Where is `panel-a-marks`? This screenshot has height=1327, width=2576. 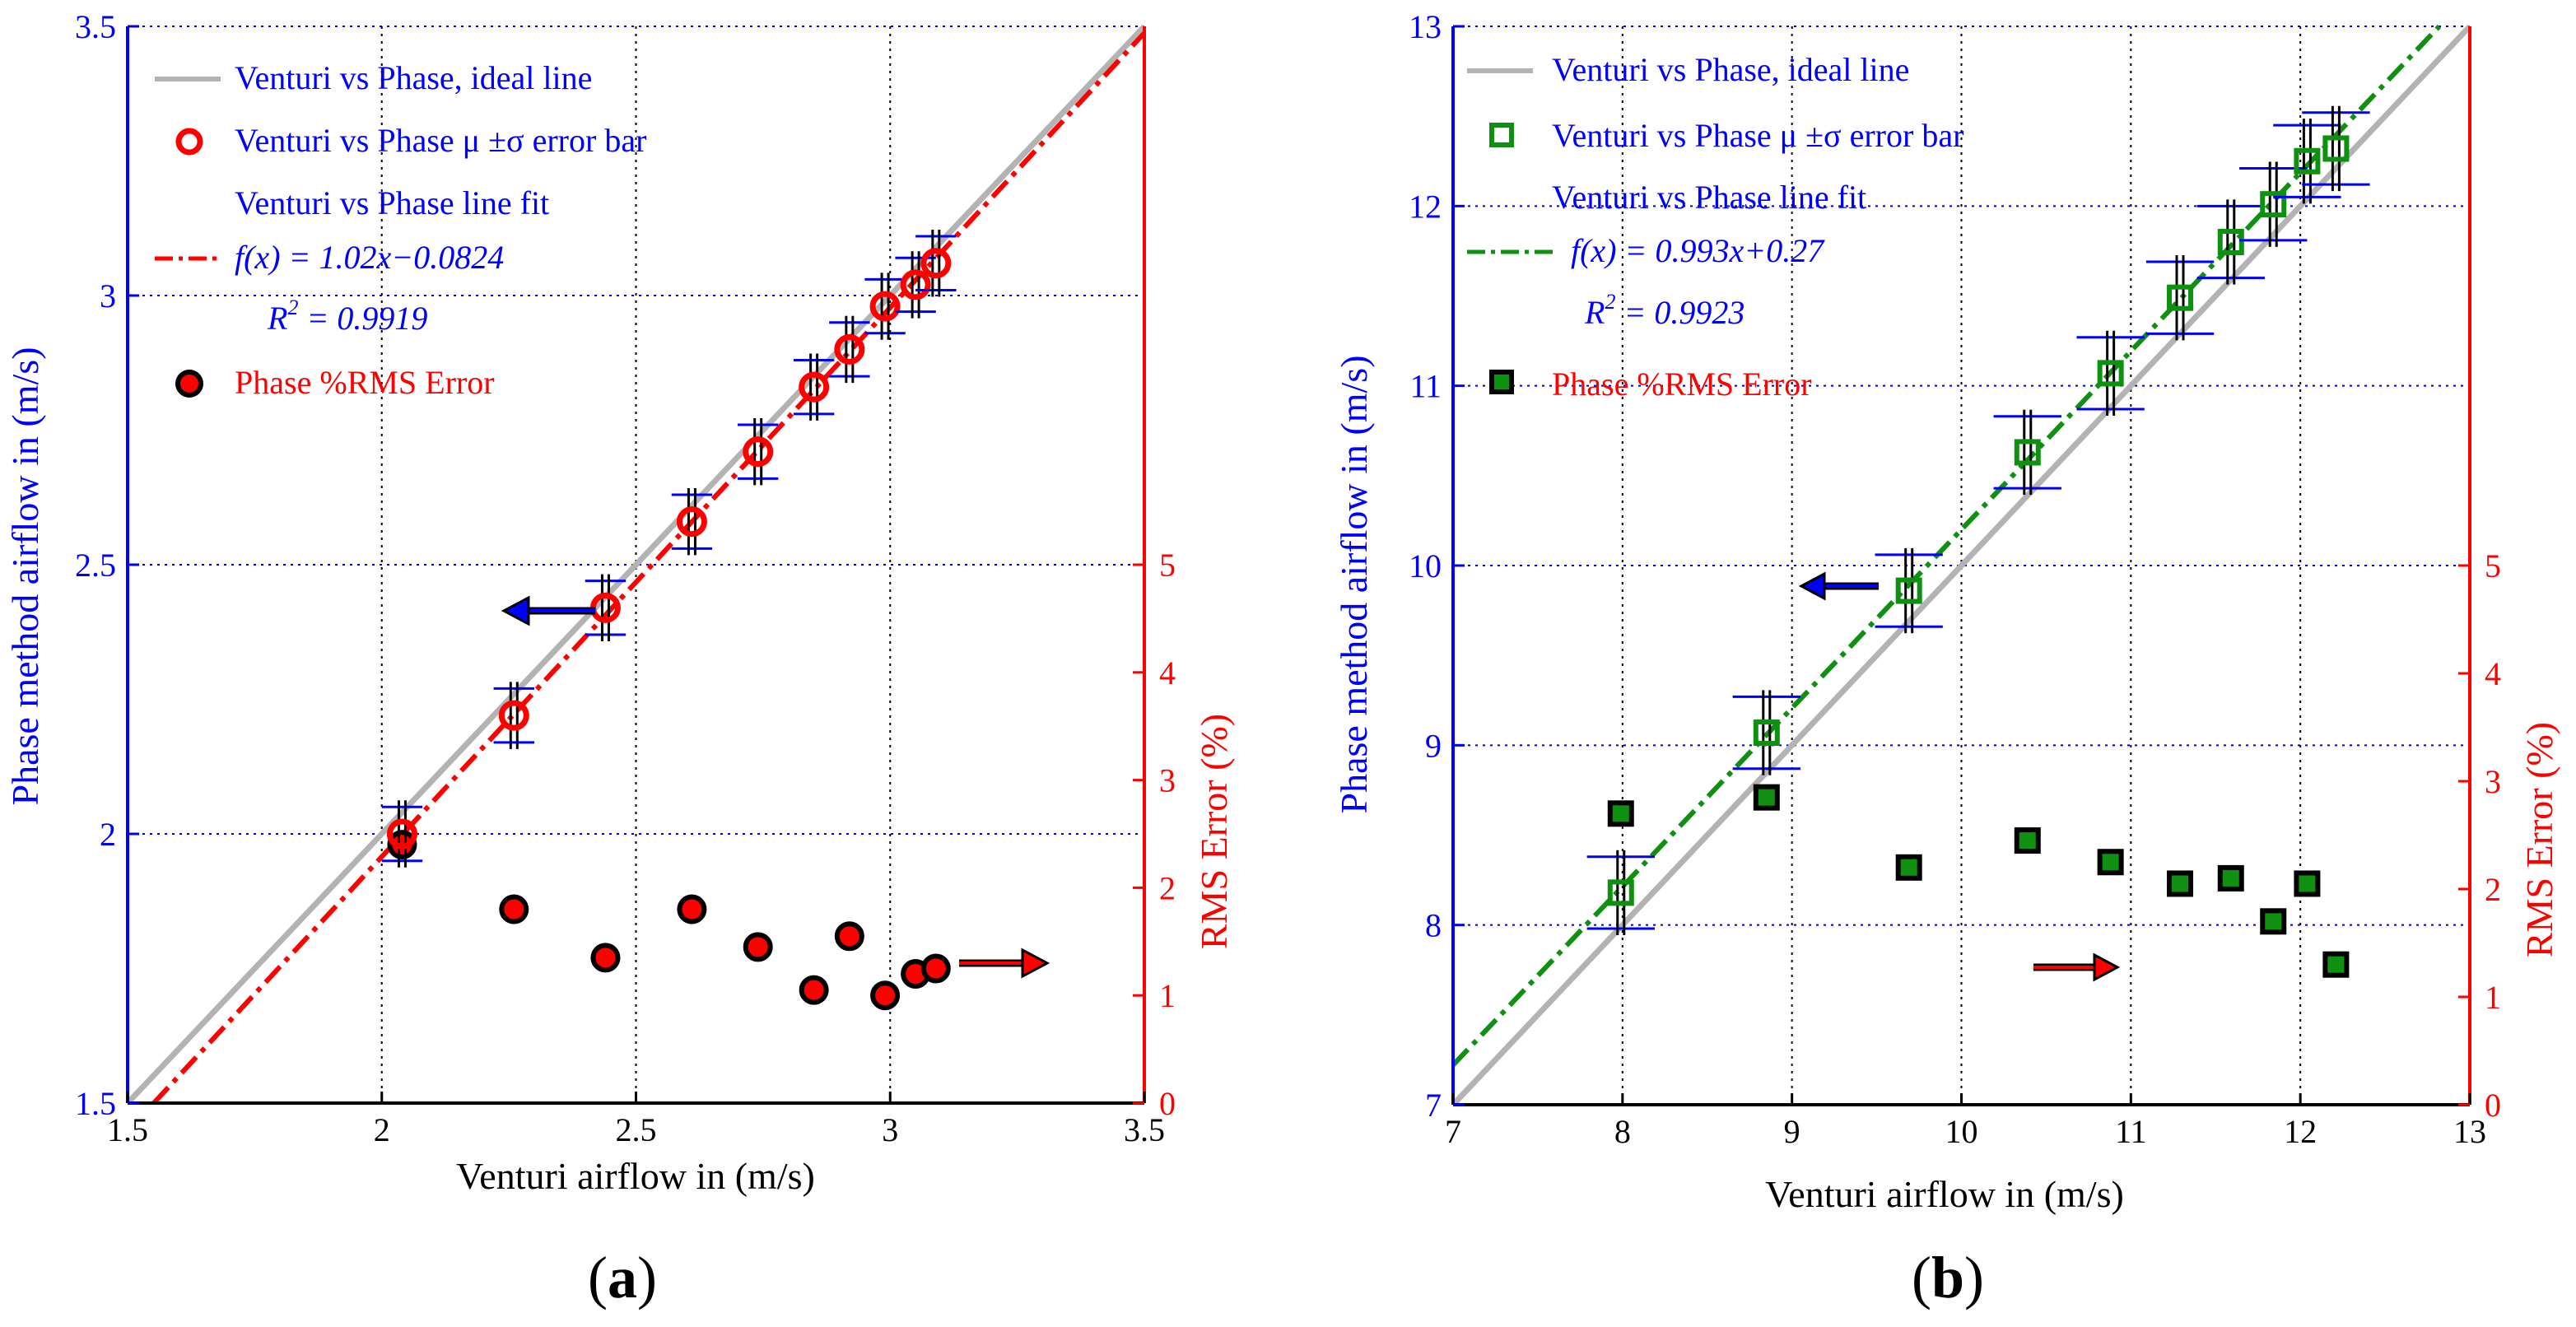 panel-a-marks is located at coordinates (669, 620).